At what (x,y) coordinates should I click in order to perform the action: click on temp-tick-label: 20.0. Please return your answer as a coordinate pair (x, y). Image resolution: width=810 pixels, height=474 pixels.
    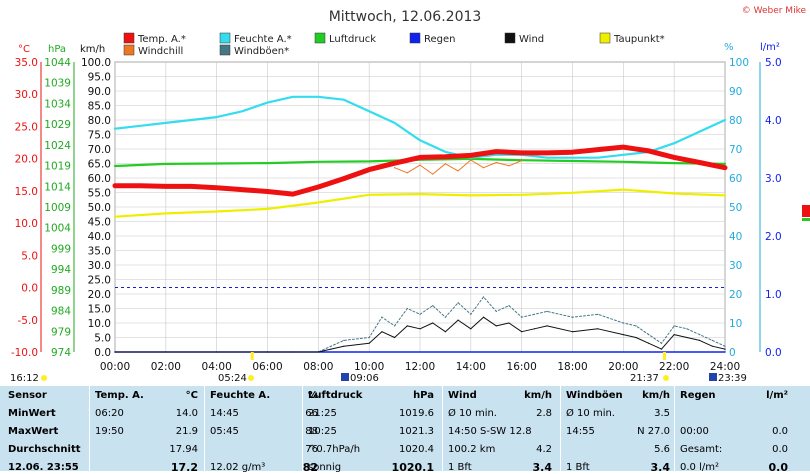
    Looking at the image, I should click on (26, 160).